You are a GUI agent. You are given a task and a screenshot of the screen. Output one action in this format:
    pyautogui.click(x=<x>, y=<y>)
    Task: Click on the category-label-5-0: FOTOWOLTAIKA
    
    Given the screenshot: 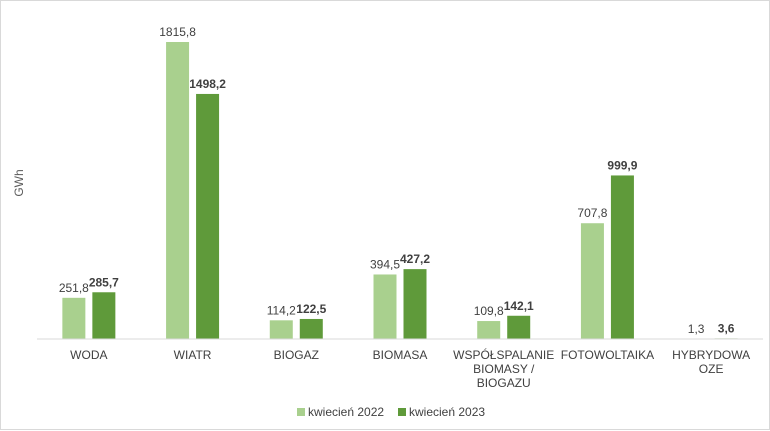 What is the action you would take?
    pyautogui.click(x=607, y=355)
    